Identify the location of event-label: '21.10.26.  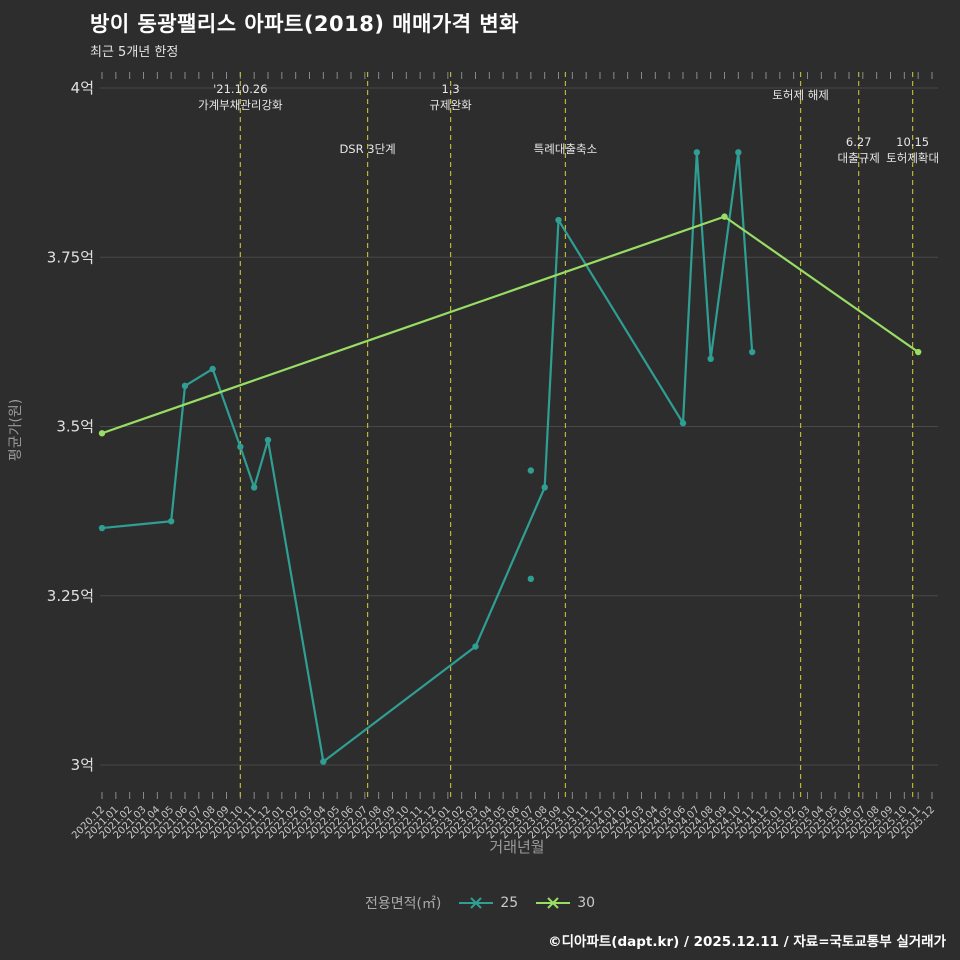
(240, 89).